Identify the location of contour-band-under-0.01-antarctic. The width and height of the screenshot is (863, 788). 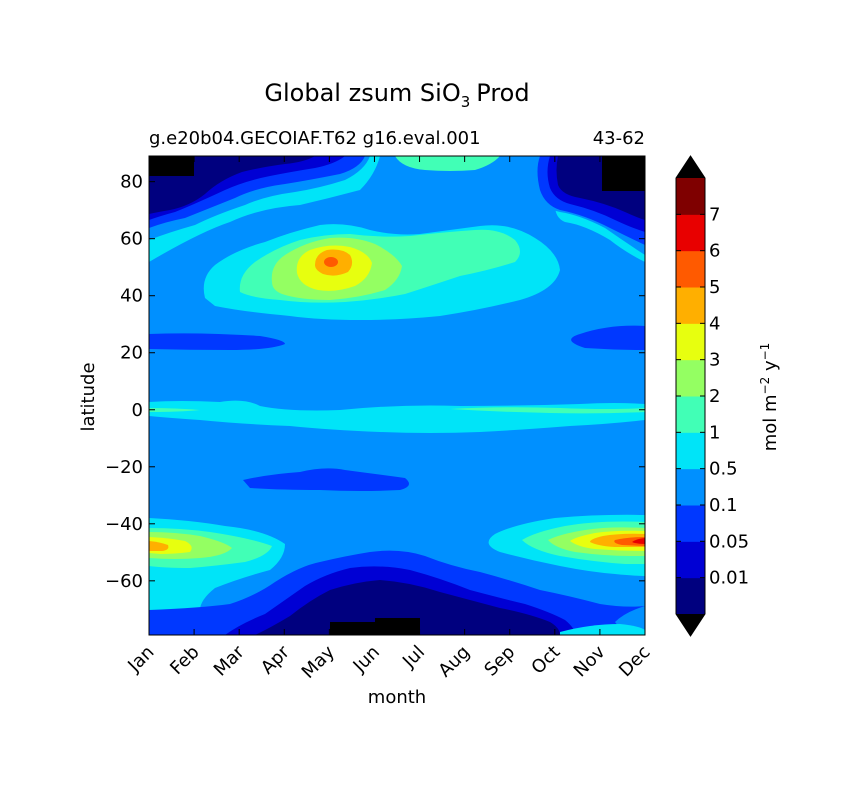
(407, 607).